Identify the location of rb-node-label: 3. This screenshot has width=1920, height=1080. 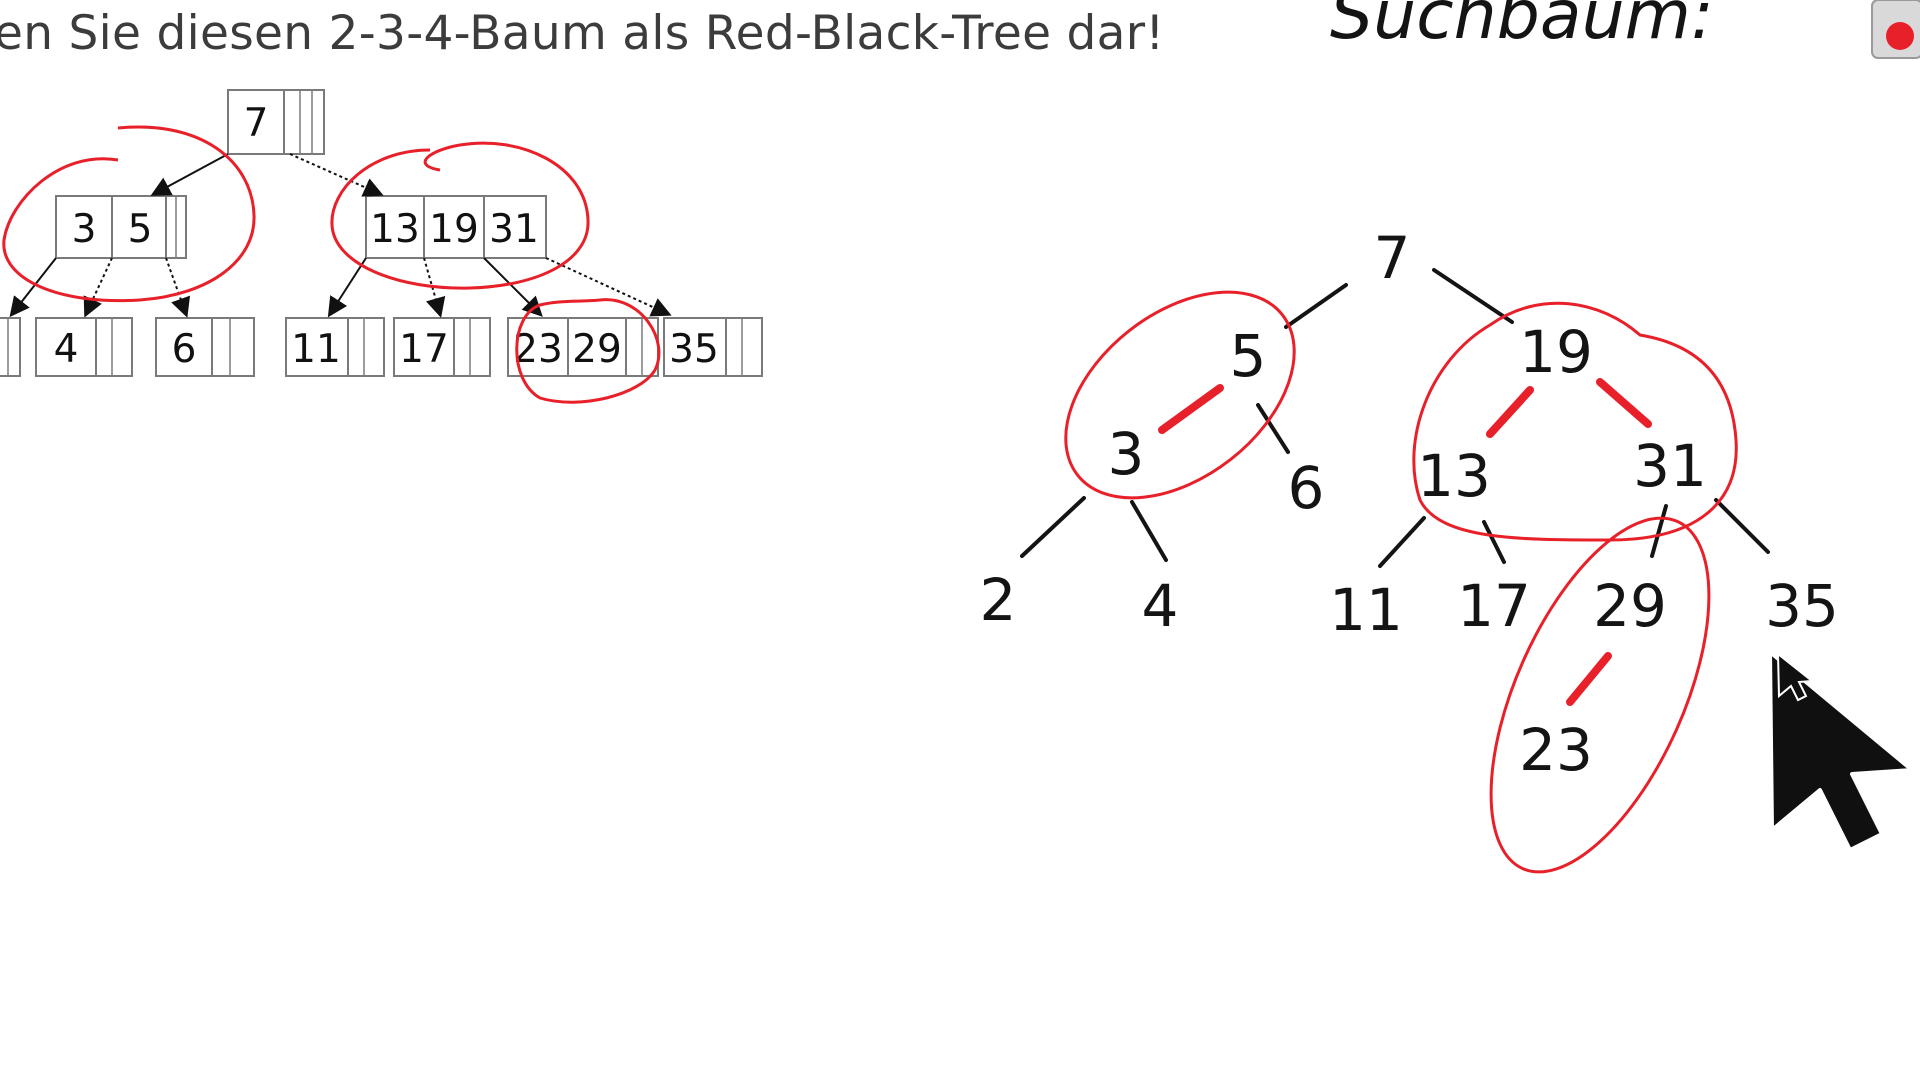
(1126, 454).